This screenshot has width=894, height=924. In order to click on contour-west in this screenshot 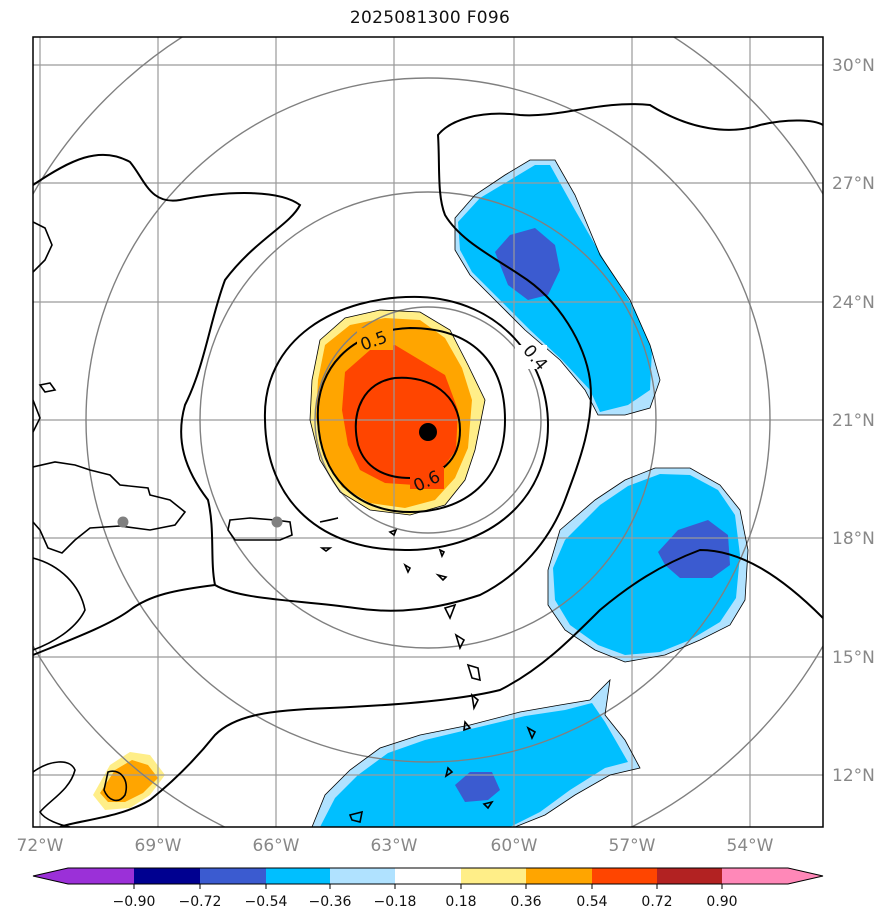, I will do `click(124, 620)`.